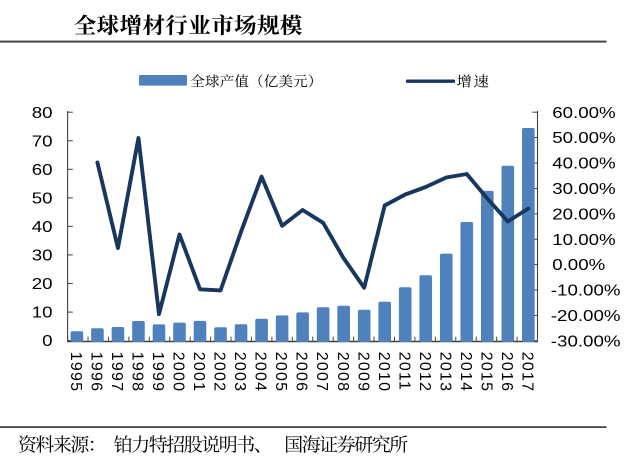  What do you see at coordinates (342, 372) in the screenshot?
I see `svg-text: 2008` at bounding box center [342, 372].